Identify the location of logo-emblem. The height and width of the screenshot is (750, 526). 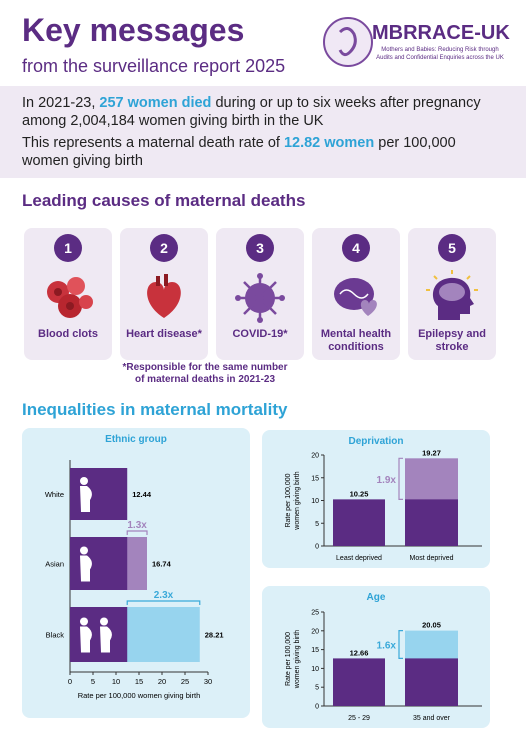
(348, 42).